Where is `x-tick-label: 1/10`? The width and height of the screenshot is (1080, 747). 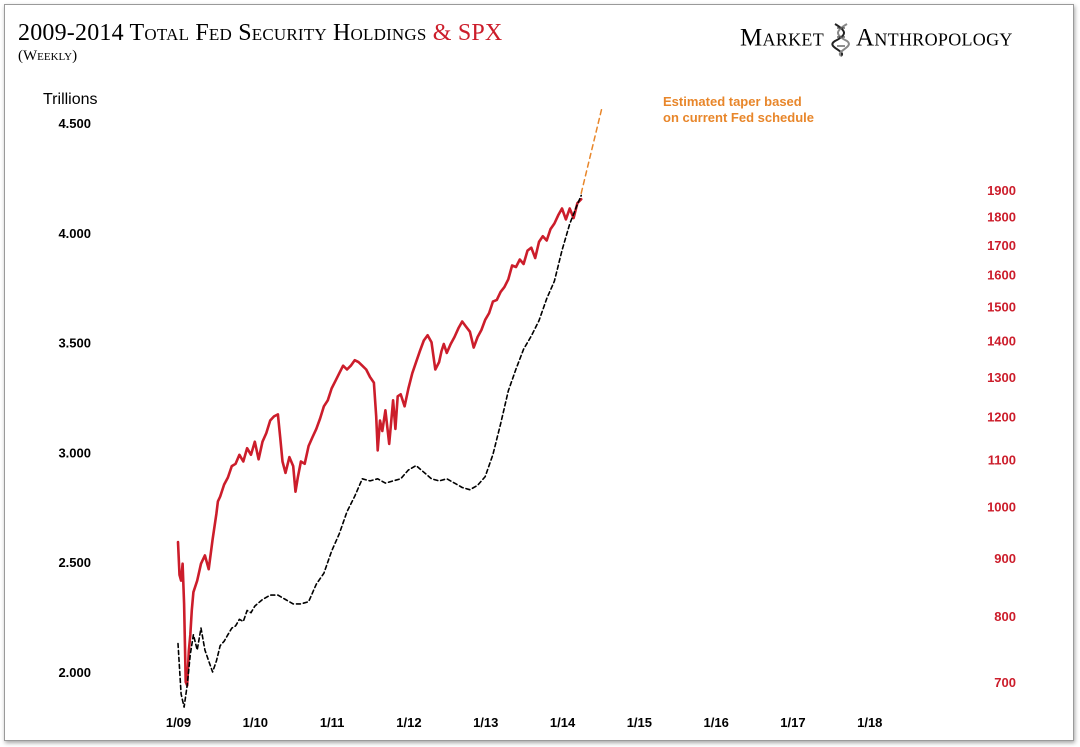
x-tick-label: 1/10 is located at coordinates (255, 722).